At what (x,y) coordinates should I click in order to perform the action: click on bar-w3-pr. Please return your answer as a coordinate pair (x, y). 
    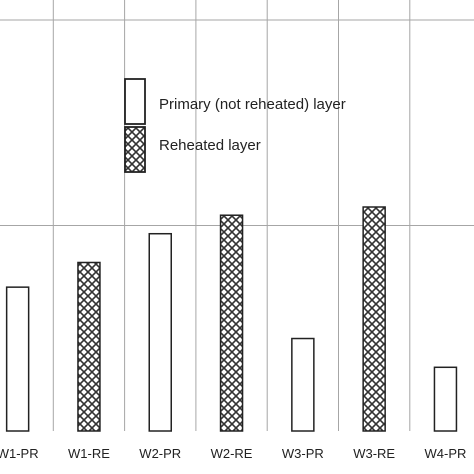
    Looking at the image, I should click on (303, 384).